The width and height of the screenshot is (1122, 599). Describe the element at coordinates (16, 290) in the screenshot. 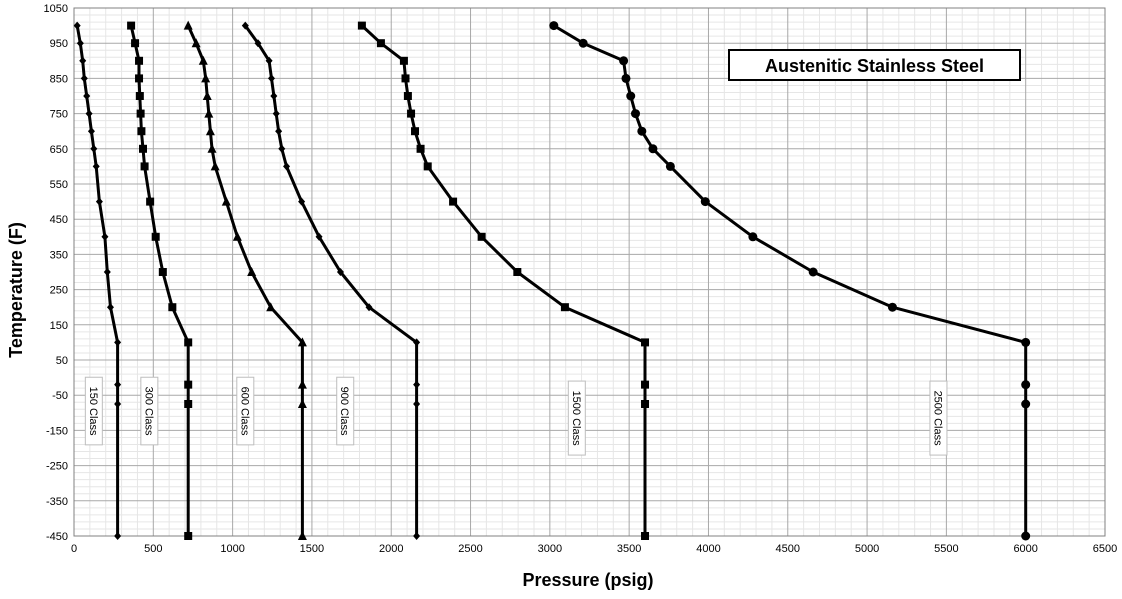

I see `y-axis-title: Temperature (F)` at that location.